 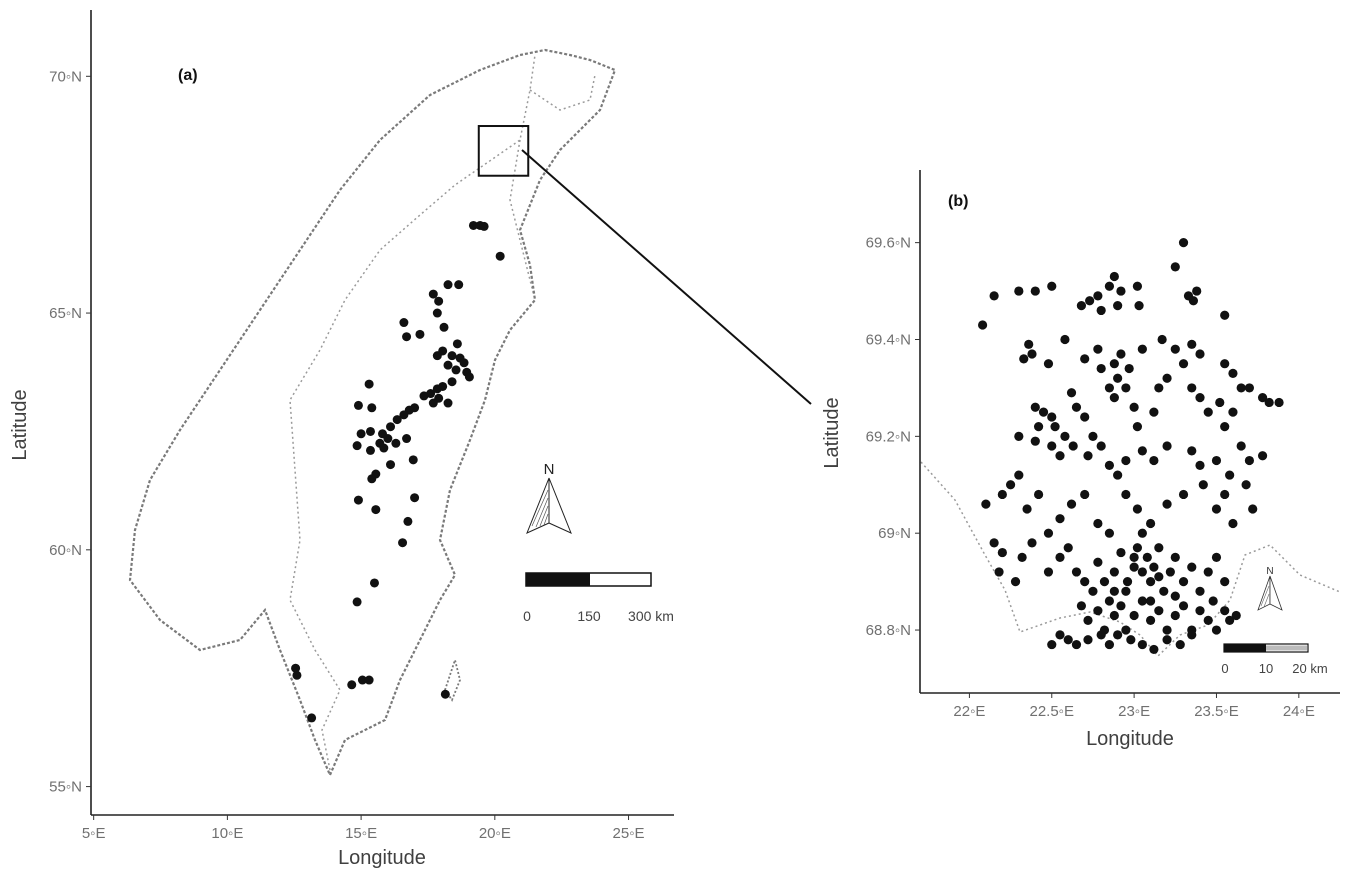 I want to click on a-y-tick-label: 55◦N, so click(x=65, y=787).